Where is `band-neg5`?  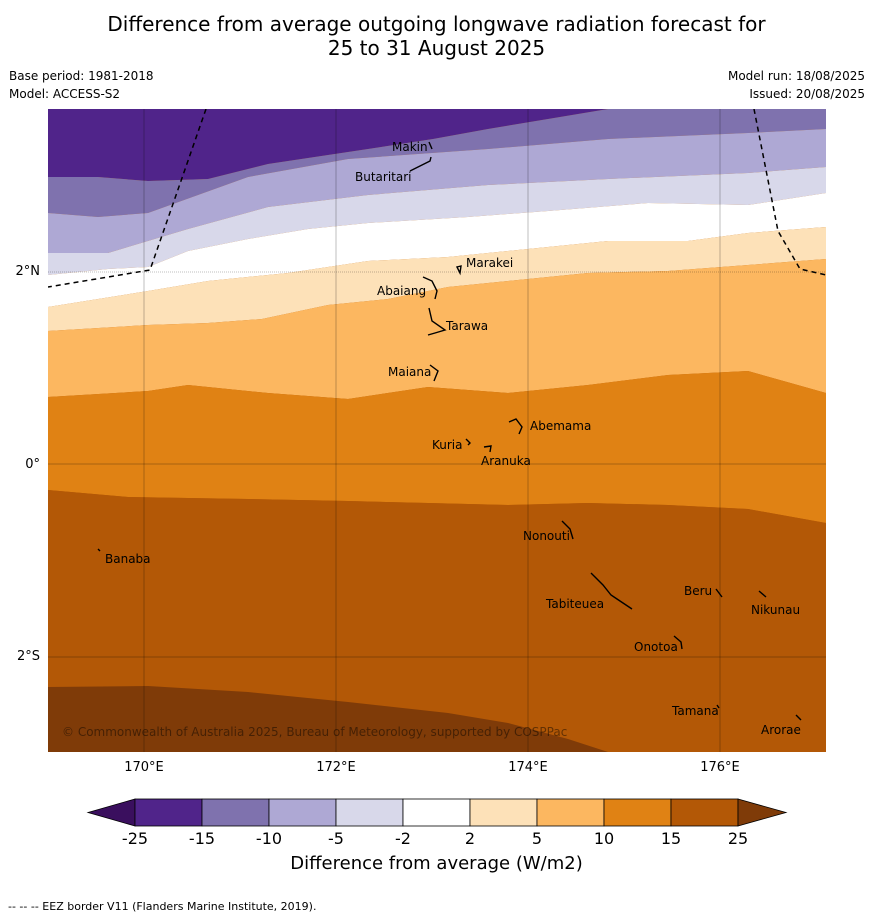 band-neg5 is located at coordinates (437, 221).